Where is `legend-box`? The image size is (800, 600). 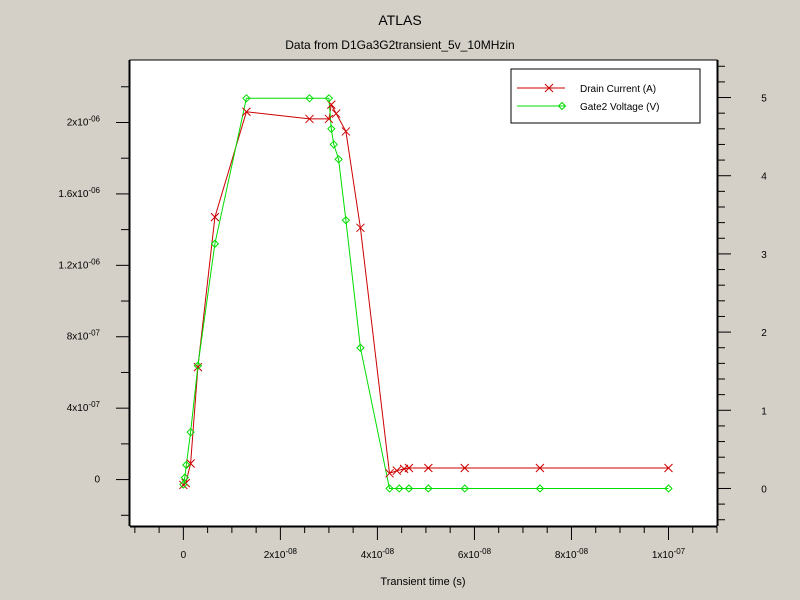 legend-box is located at coordinates (605, 96).